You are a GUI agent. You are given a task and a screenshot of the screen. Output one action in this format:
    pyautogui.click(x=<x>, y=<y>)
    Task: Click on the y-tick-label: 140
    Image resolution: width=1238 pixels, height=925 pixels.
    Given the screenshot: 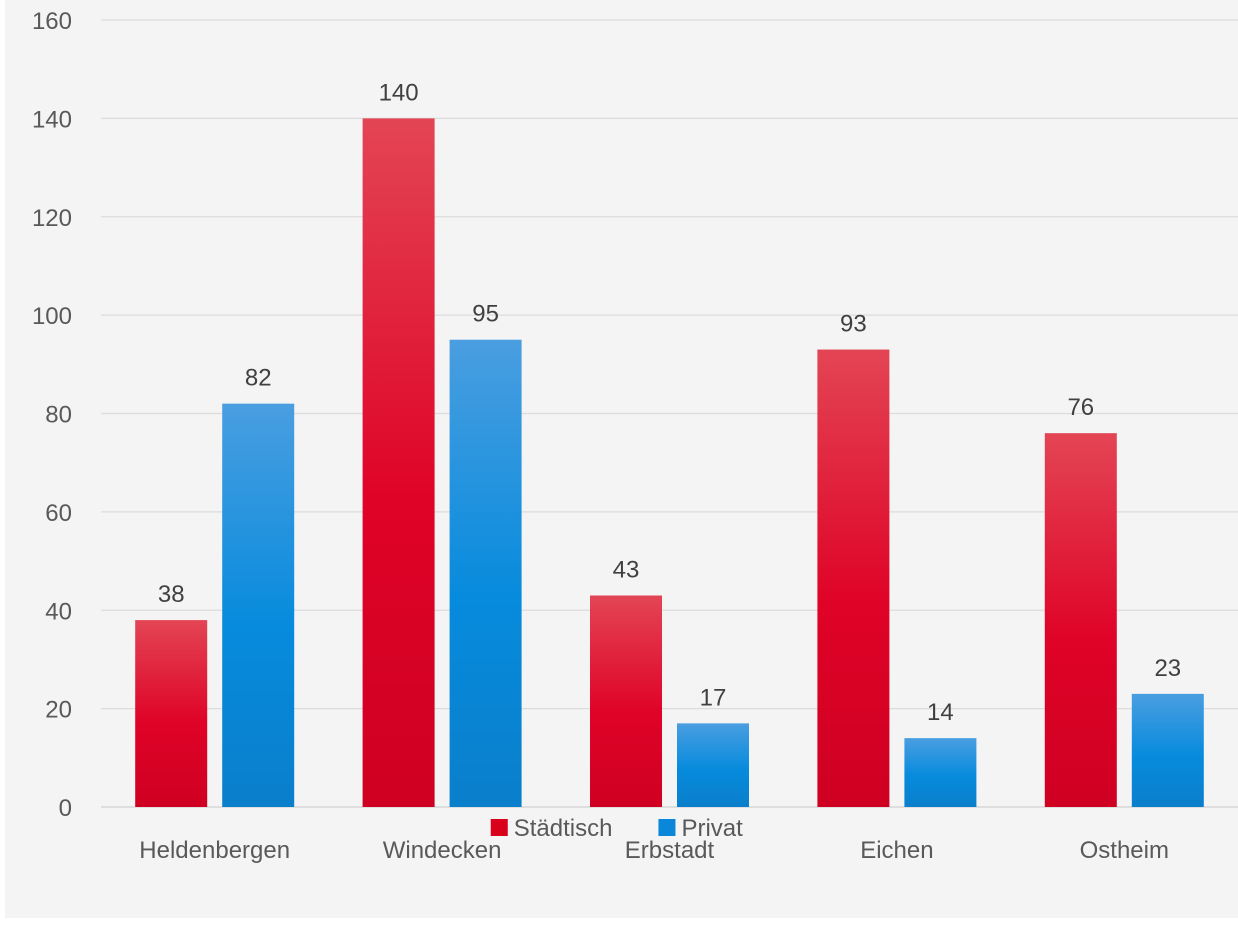 What is the action you would take?
    pyautogui.click(x=52, y=119)
    